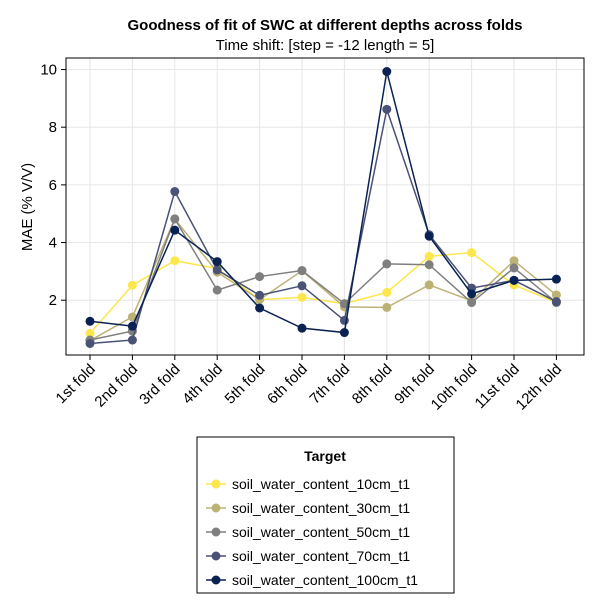 The width and height of the screenshot is (600, 600). Describe the element at coordinates (323, 292) in the screenshot. I see `series-line` at that location.